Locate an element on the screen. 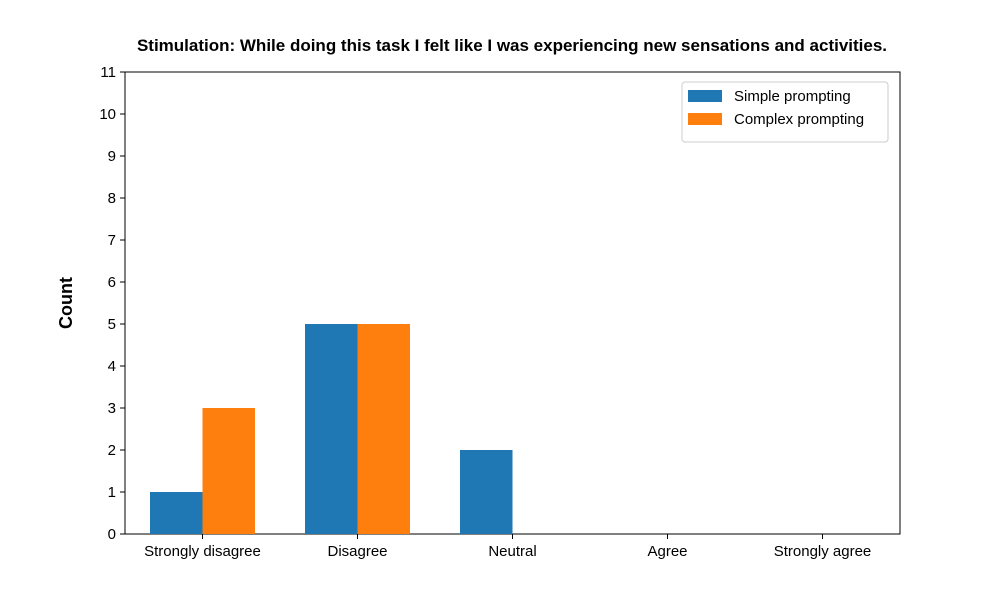 The width and height of the screenshot is (1000, 600). y-tick-label: 2 is located at coordinates (112, 450).